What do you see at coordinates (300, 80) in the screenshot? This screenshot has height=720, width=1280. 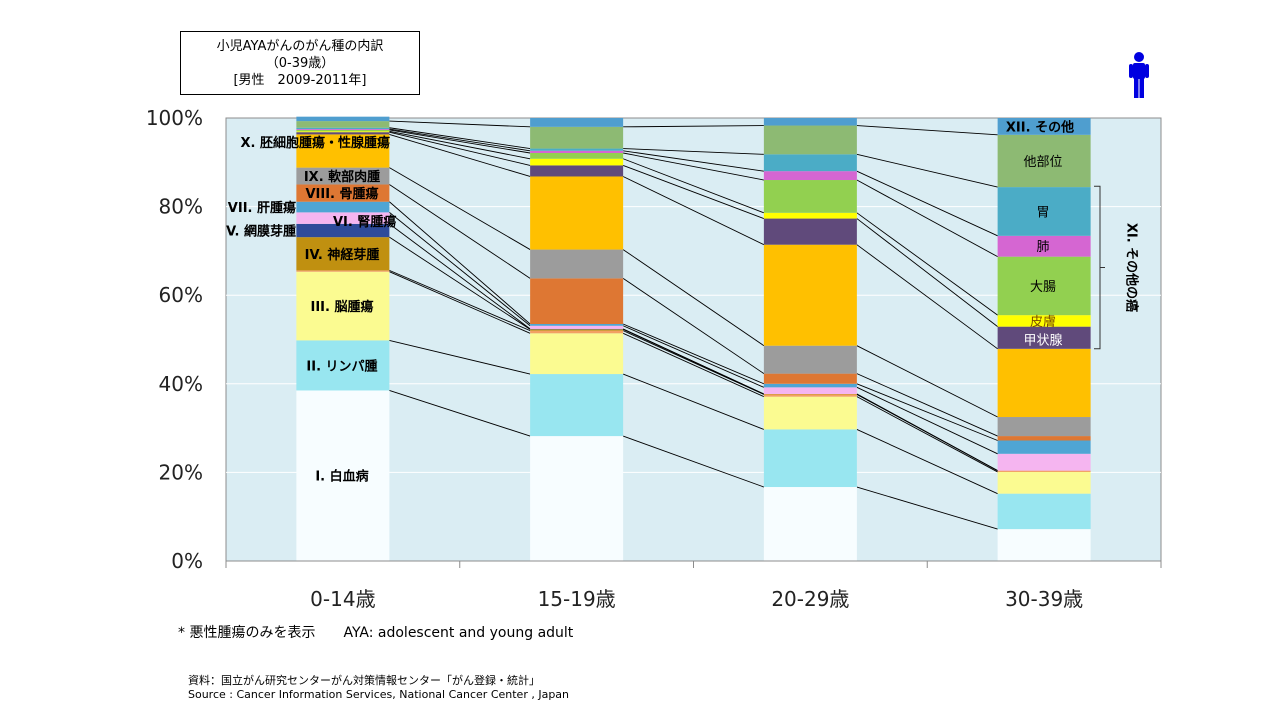 I see `title-line-3: [男性 2009-2011年]` at bounding box center [300, 80].